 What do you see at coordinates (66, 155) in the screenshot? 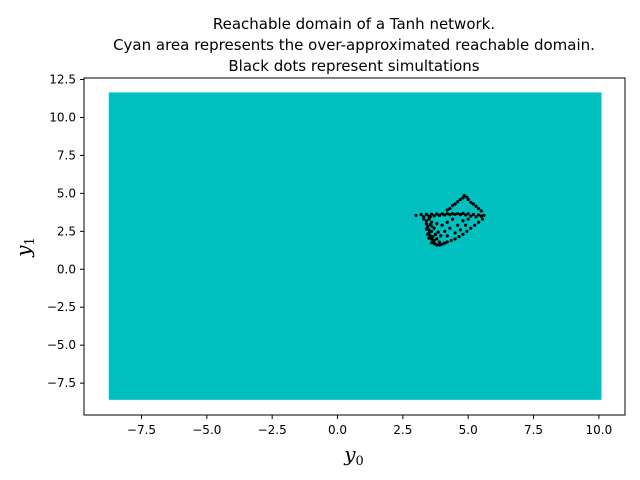
I see `y-tick-label: 7.5` at bounding box center [66, 155].